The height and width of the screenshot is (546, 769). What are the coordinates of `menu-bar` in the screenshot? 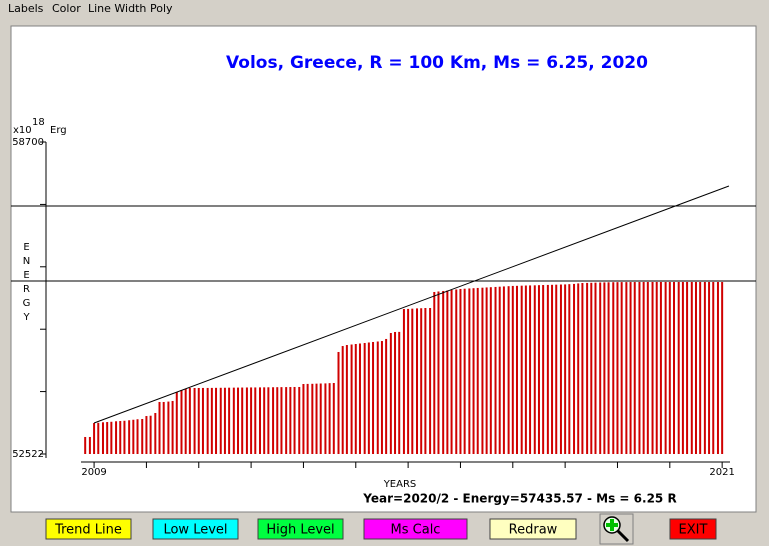 It's located at (384, 9).